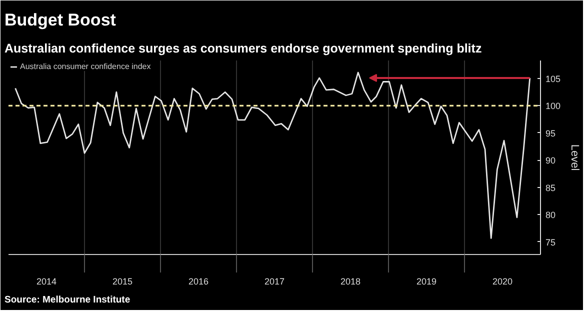 The height and width of the screenshot is (328, 588). Describe the element at coordinates (553, 79) in the screenshot. I see `y-tick-label: 105` at that location.